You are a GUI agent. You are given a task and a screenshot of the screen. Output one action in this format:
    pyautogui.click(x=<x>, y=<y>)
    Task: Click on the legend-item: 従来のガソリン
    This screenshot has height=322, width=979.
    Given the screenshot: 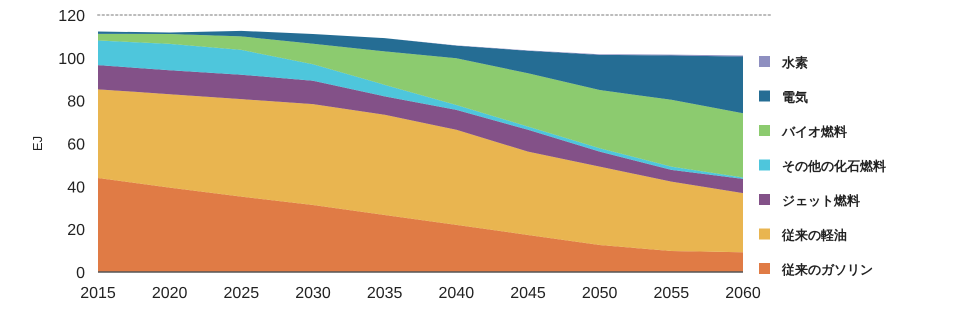 What is the action you would take?
    pyautogui.click(x=816, y=269)
    